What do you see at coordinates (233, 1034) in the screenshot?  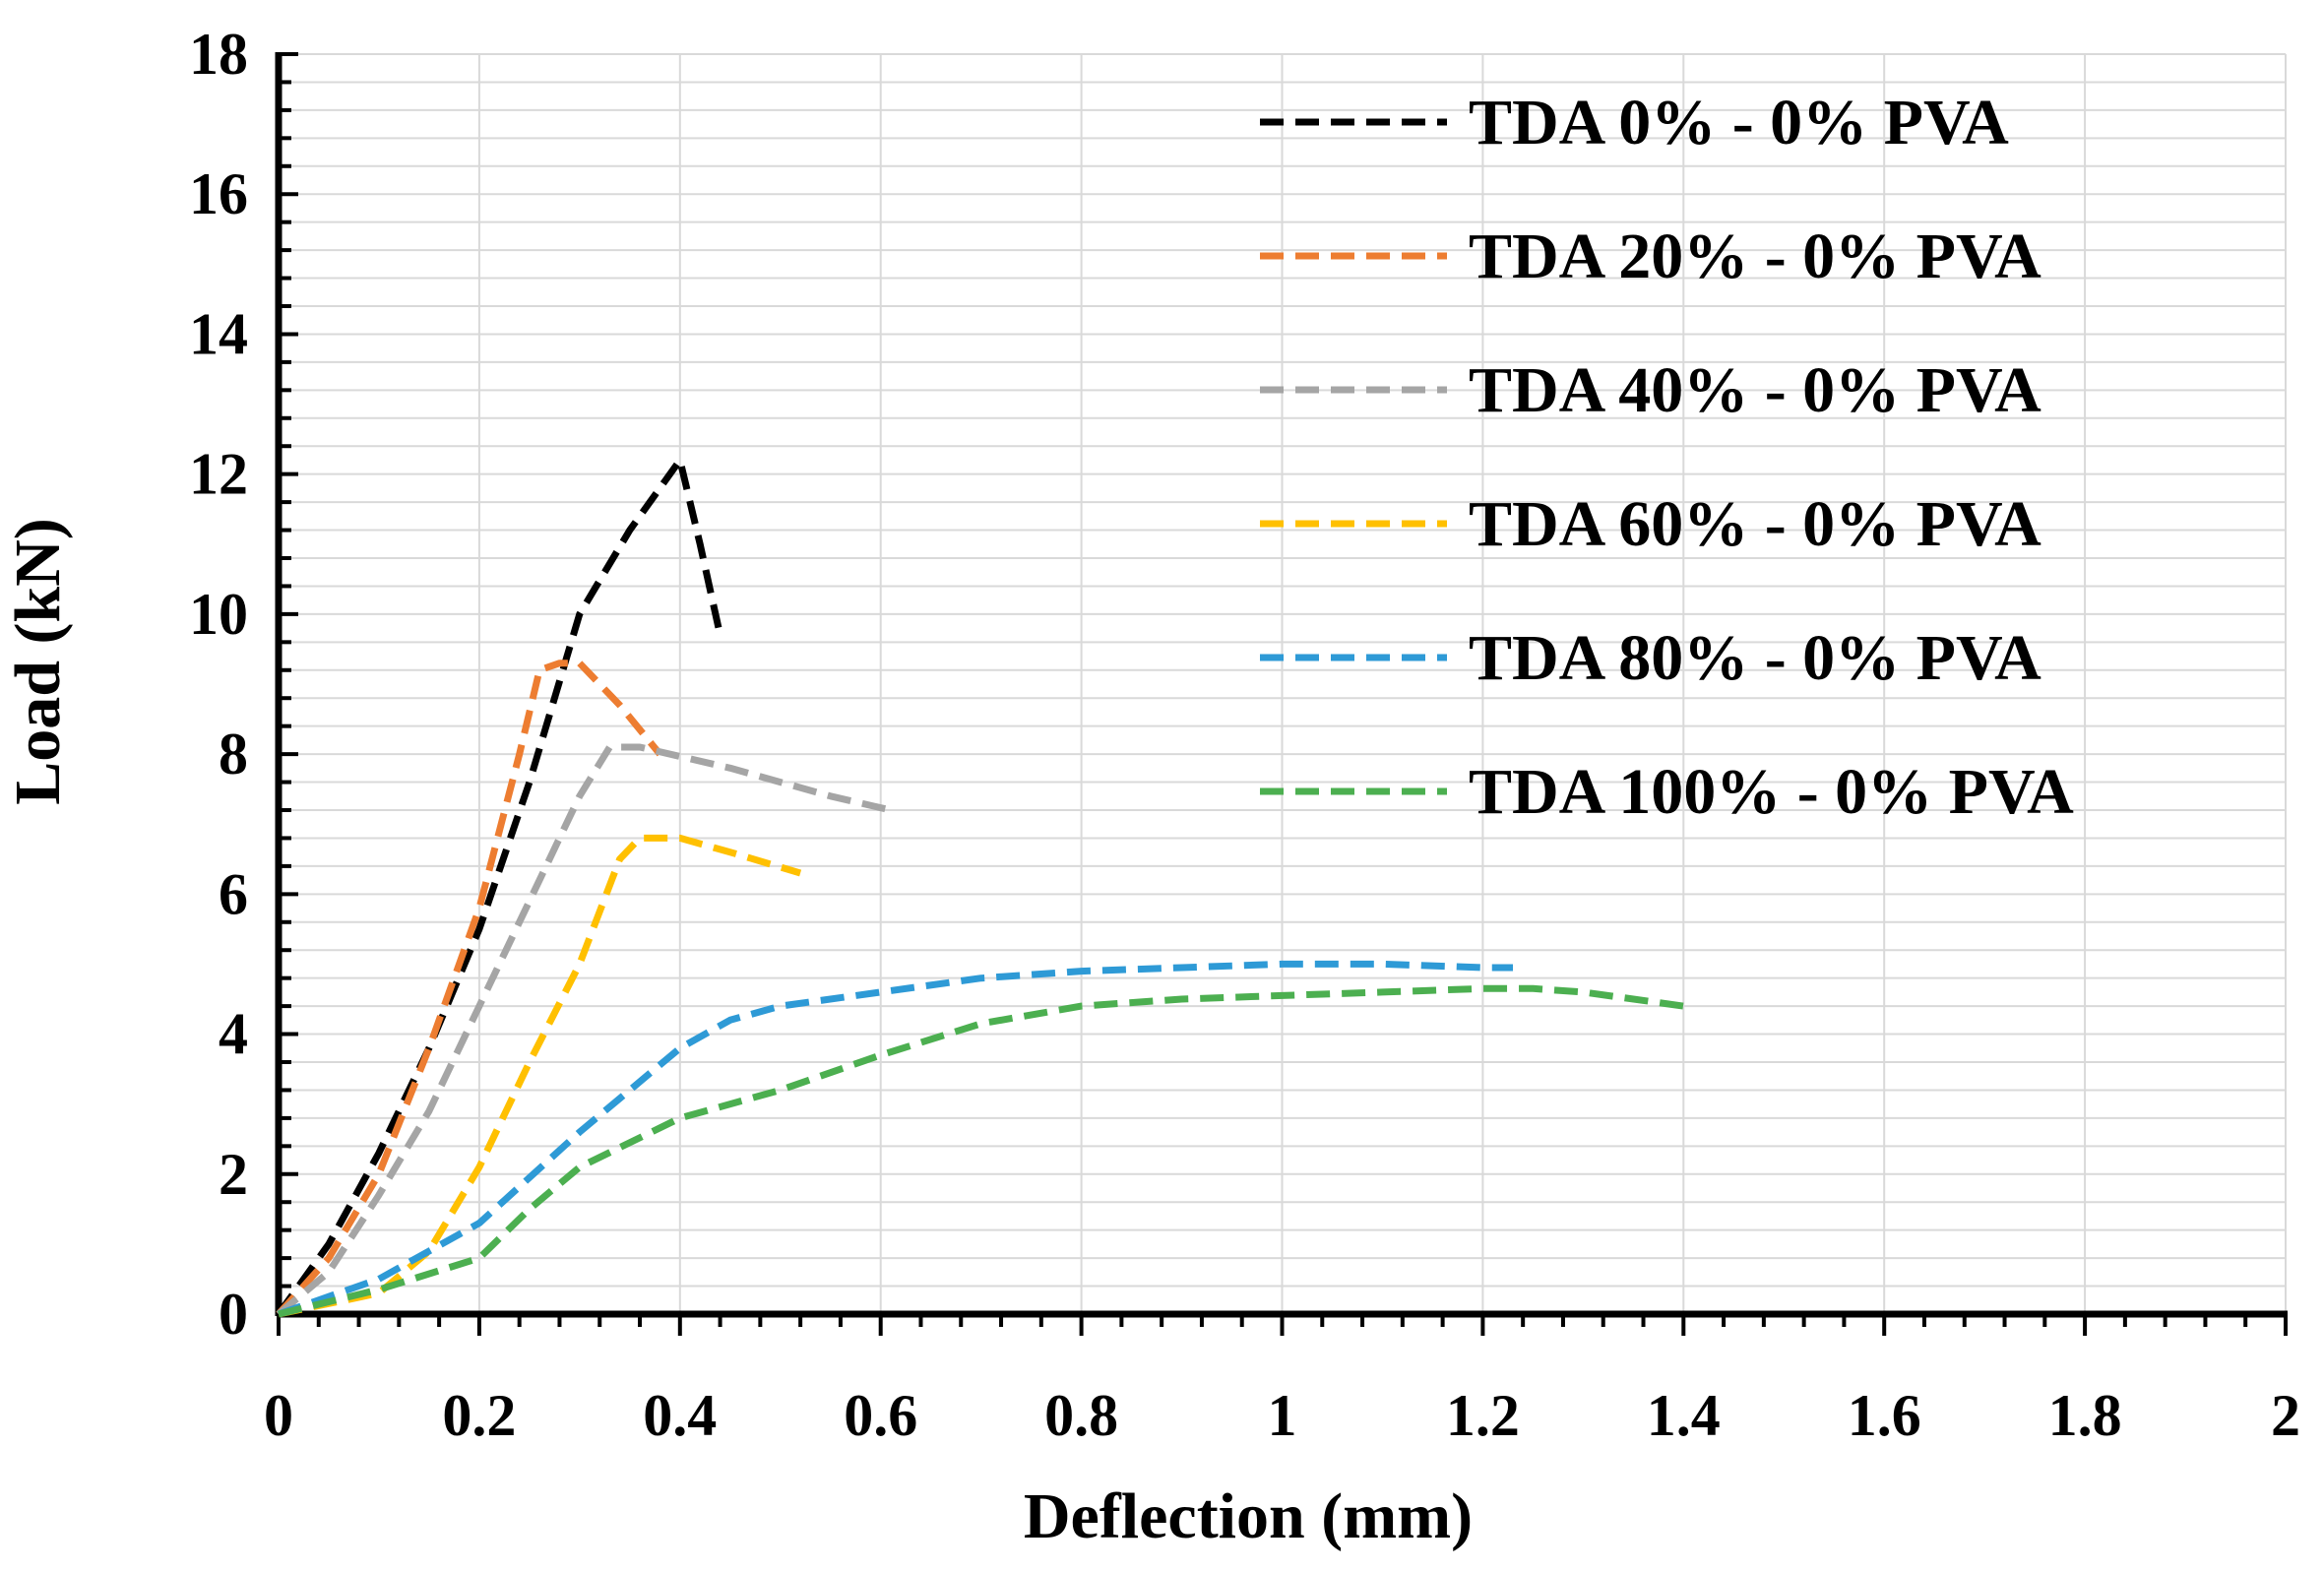 I see `y-tick-label: 4` at bounding box center [233, 1034].